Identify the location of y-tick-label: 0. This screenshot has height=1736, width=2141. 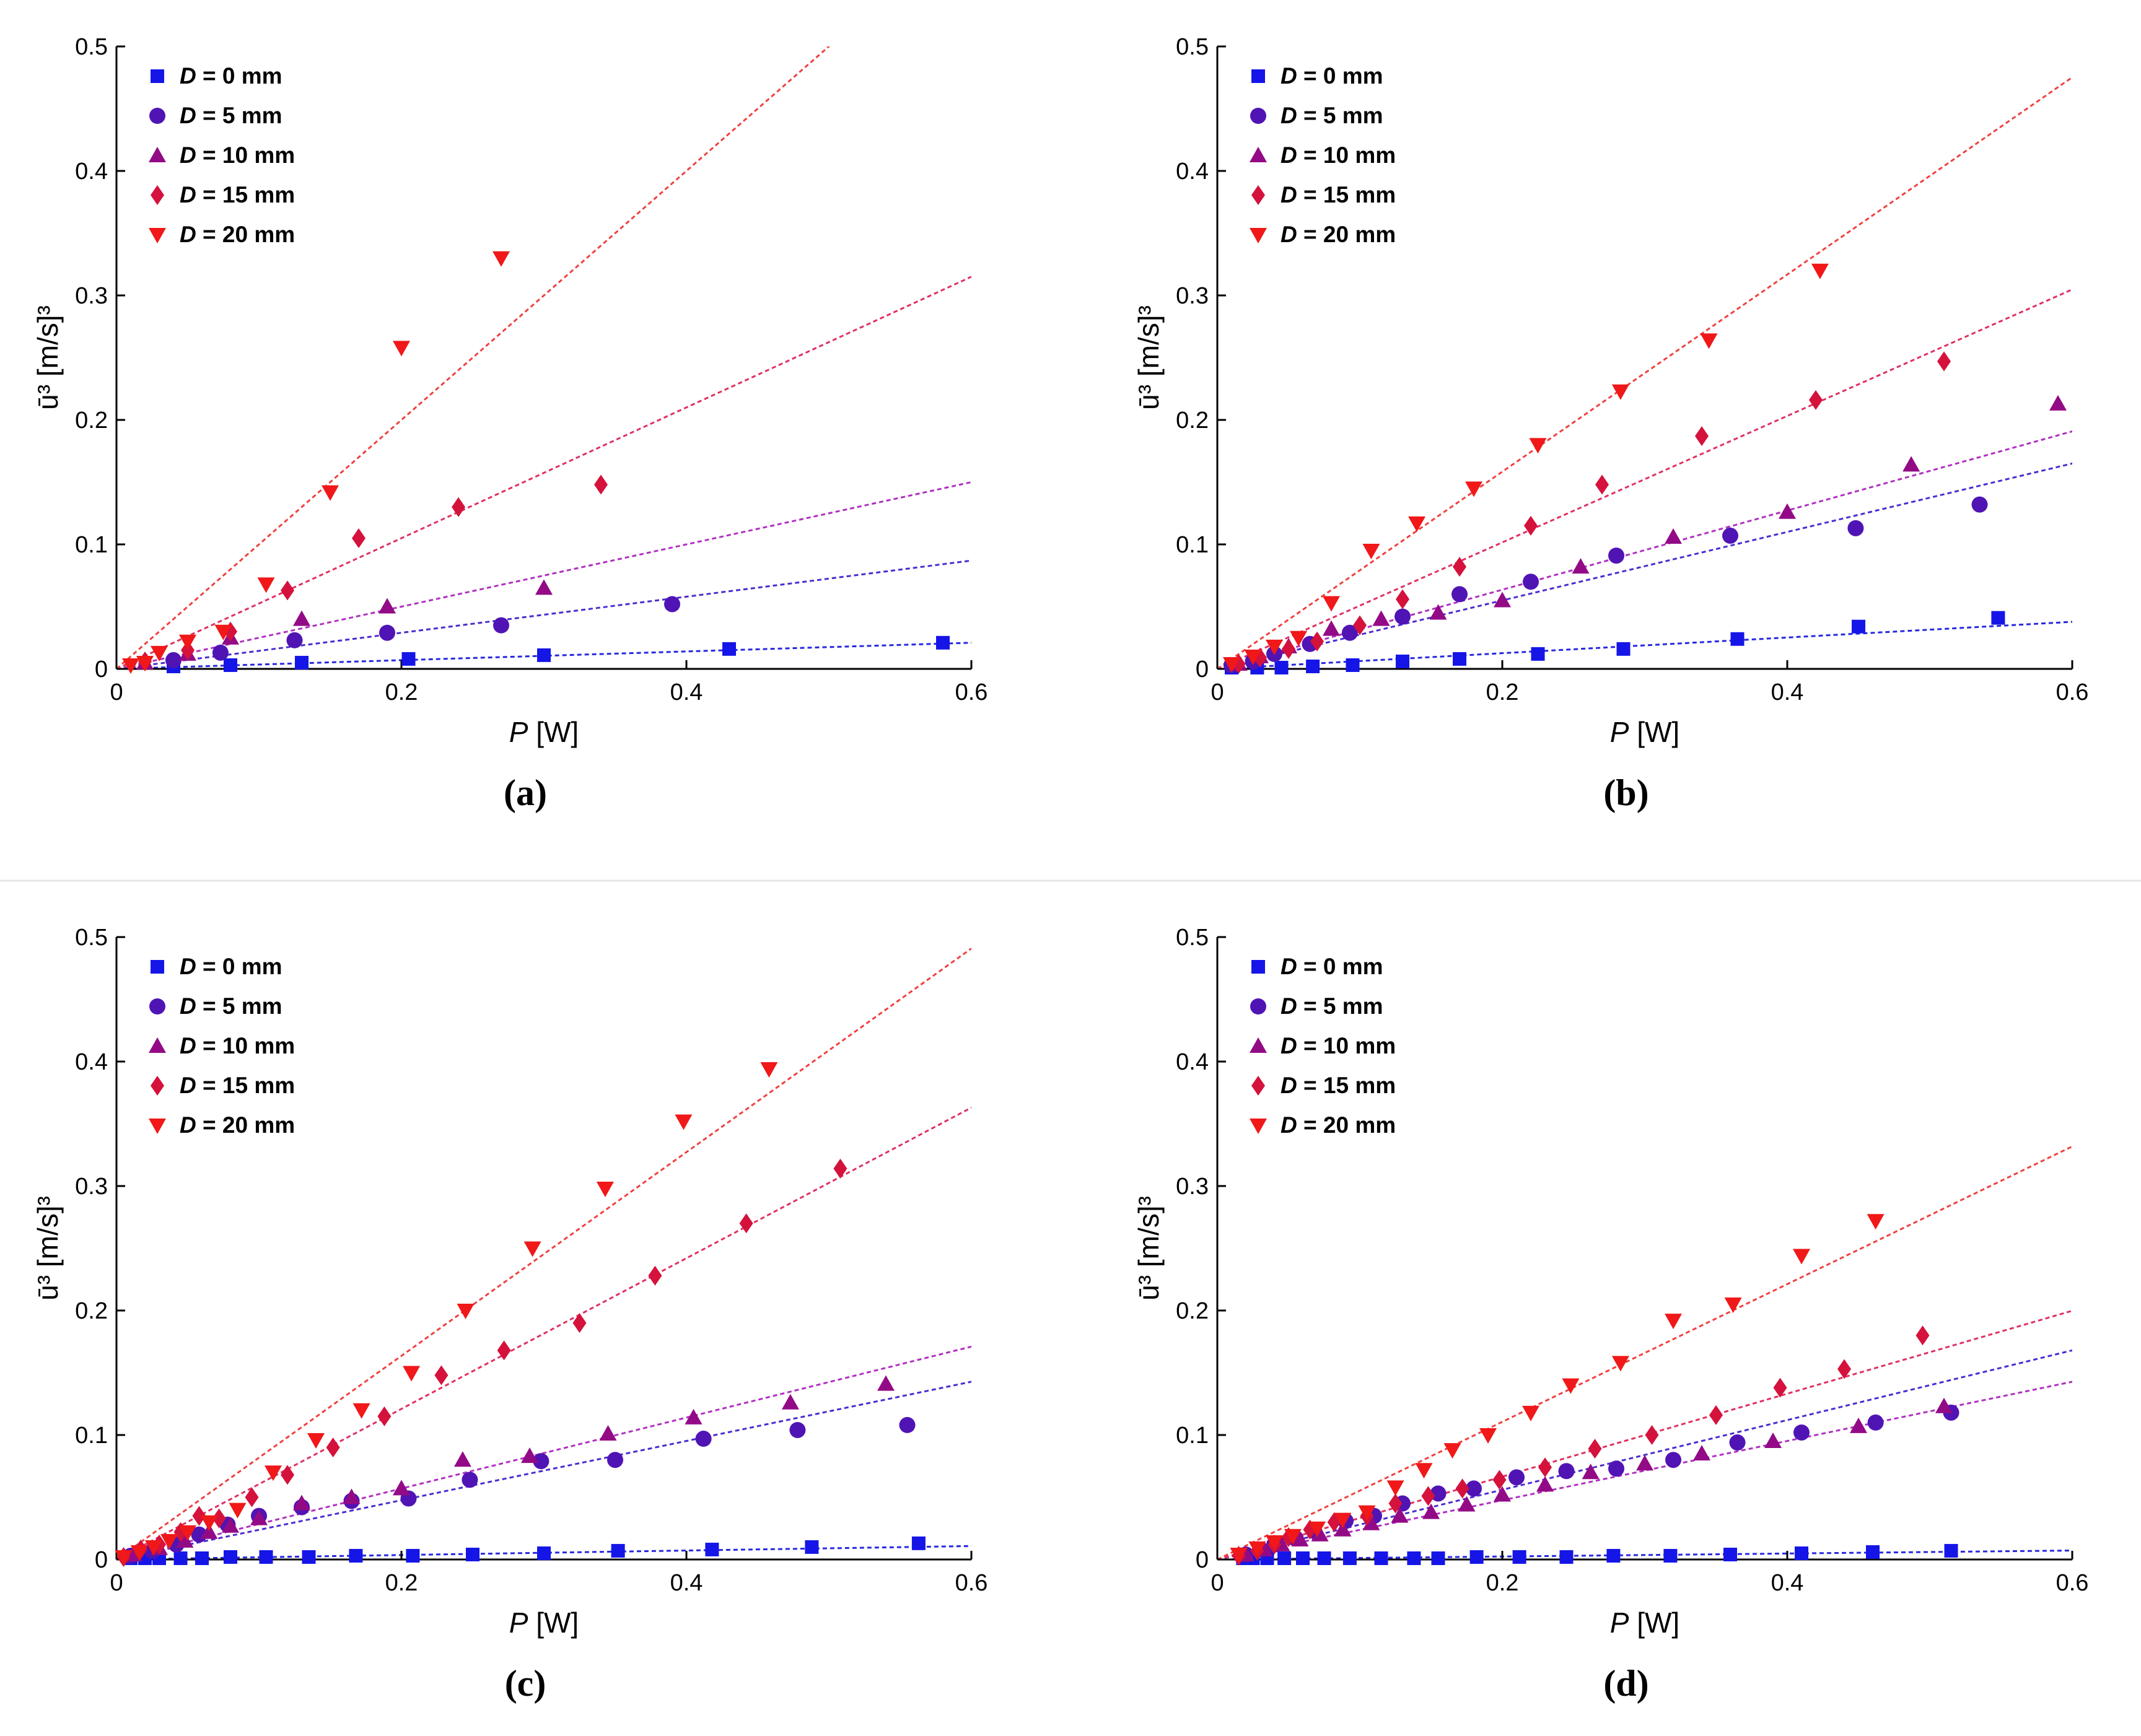
(101, 669).